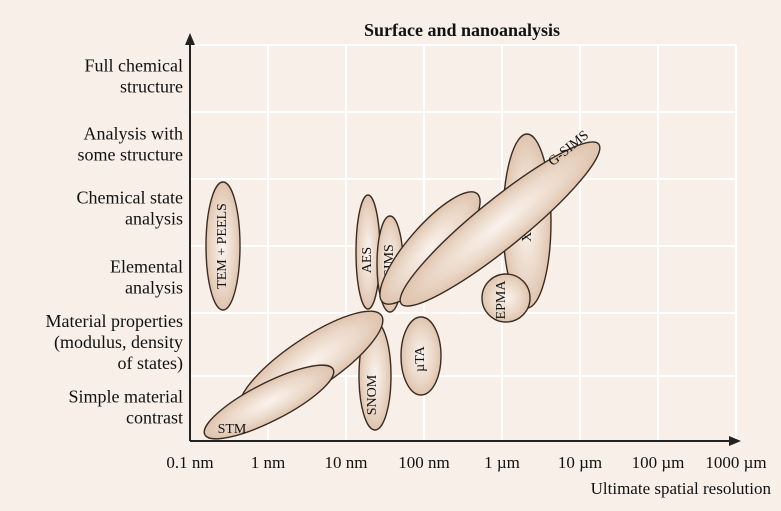  I want to click on technique-muta-group: µTA, so click(421, 356).